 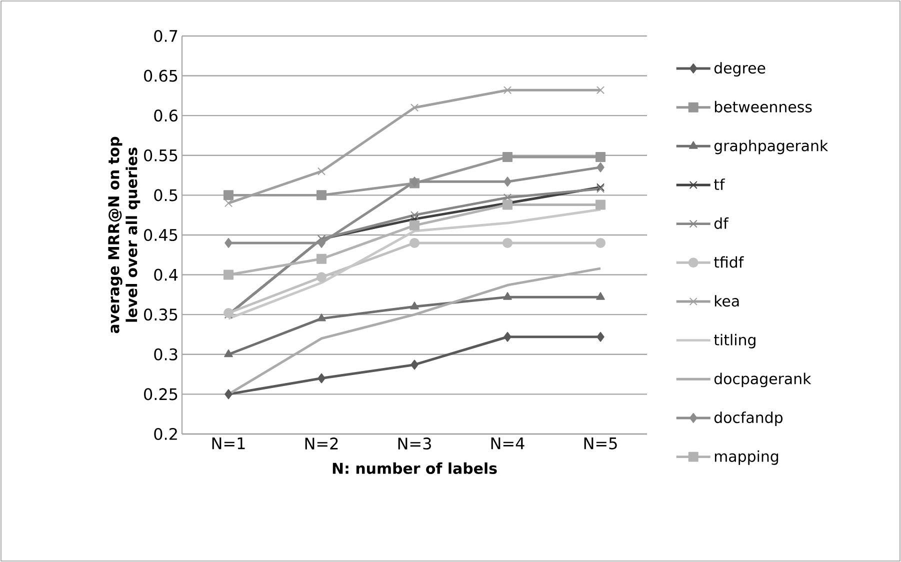 I want to click on x-tick-label: N=5, so click(x=600, y=444).